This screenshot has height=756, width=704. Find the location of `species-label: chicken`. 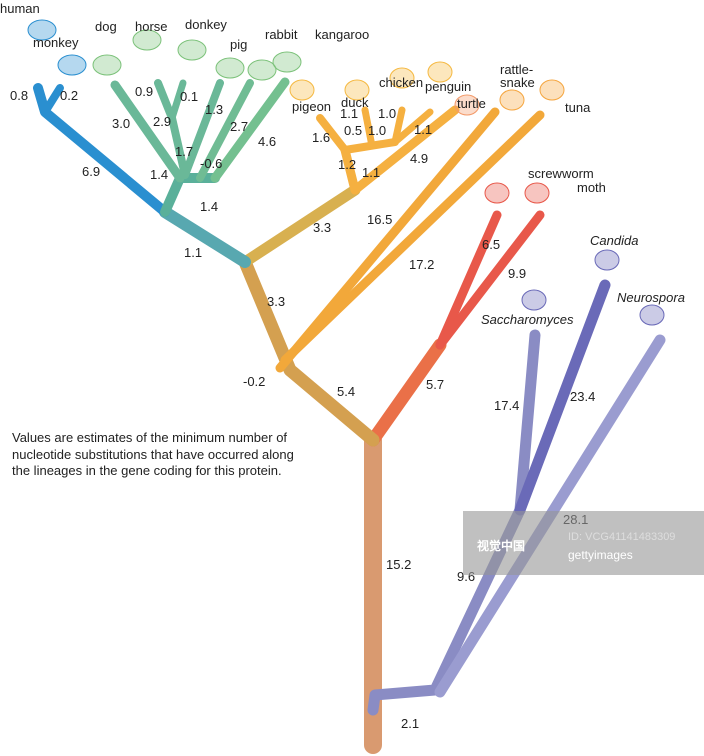

species-label: chicken is located at coordinates (401, 82).